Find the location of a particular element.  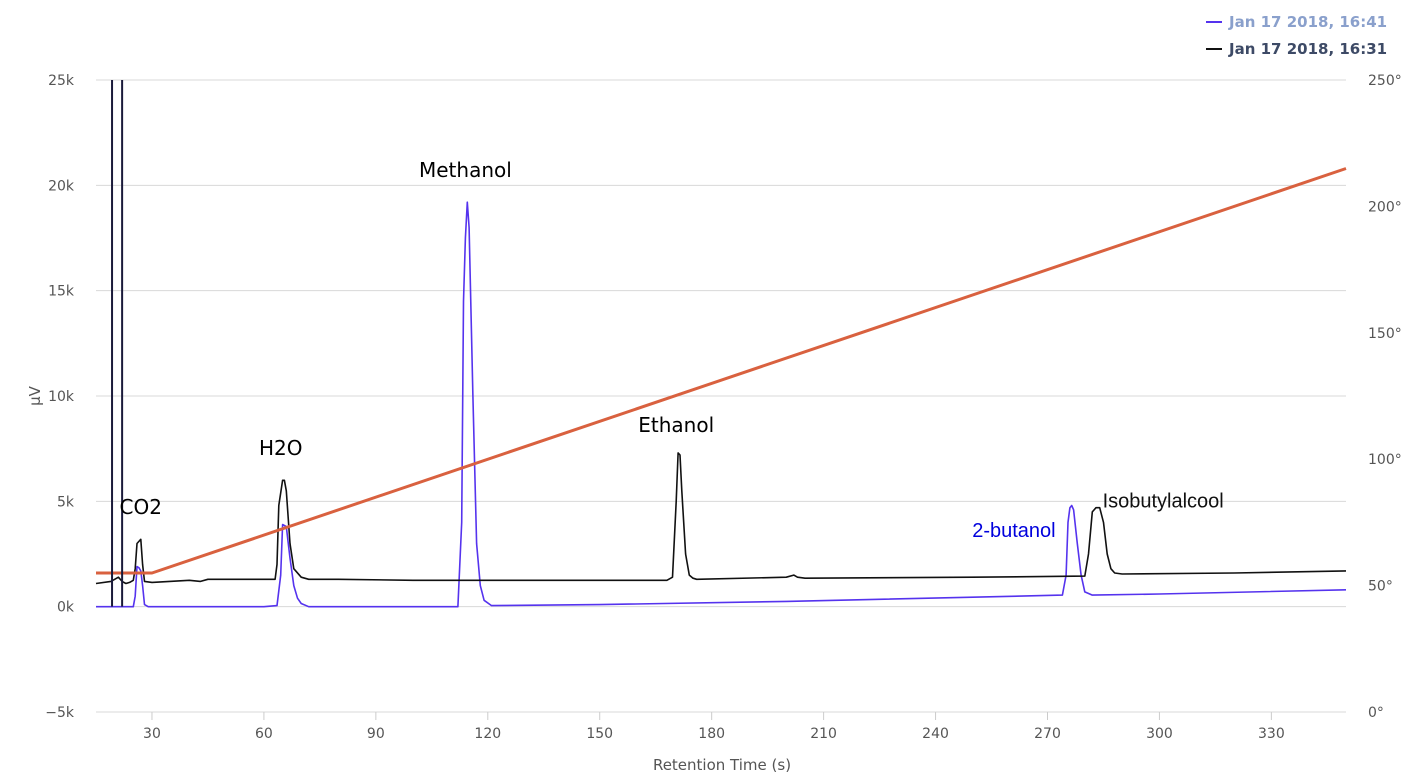

y-tick-label: 20k is located at coordinates (61, 186).